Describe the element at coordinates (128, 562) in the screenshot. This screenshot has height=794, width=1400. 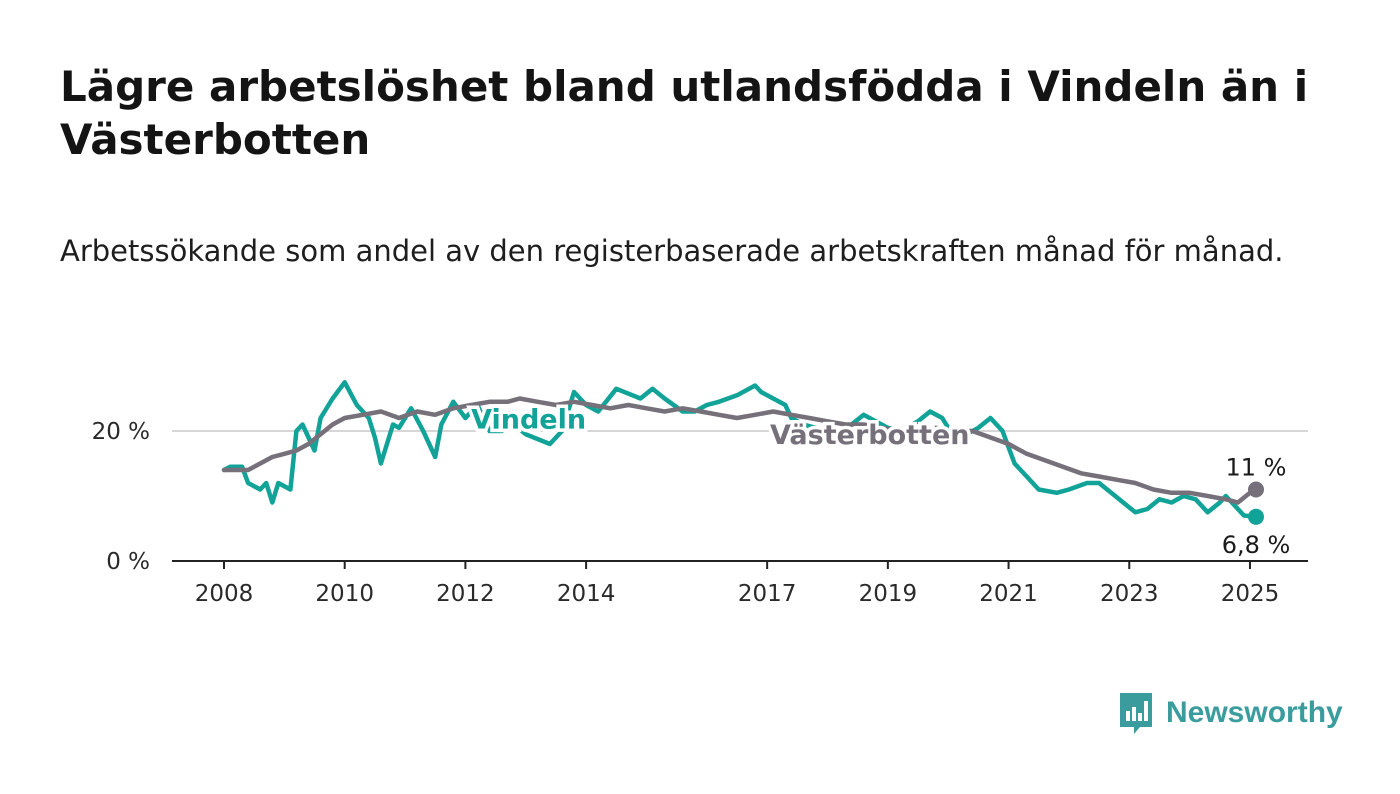
I see `y-tick-label: 0 %` at that location.